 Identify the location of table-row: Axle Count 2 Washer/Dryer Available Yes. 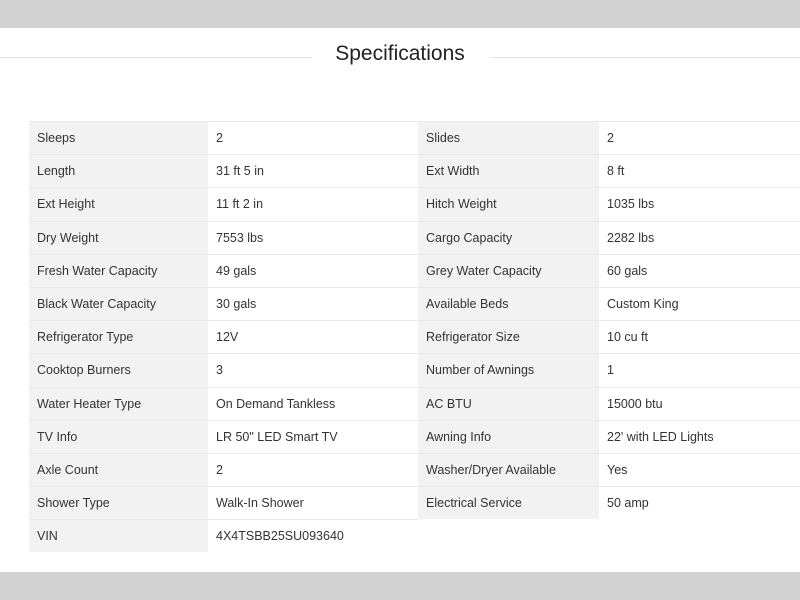
(414, 469).